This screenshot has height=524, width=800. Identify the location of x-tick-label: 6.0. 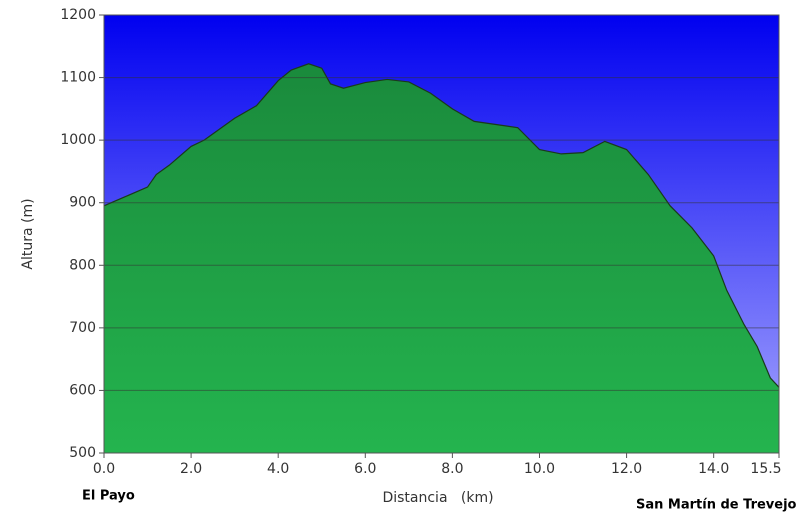
(365, 469).